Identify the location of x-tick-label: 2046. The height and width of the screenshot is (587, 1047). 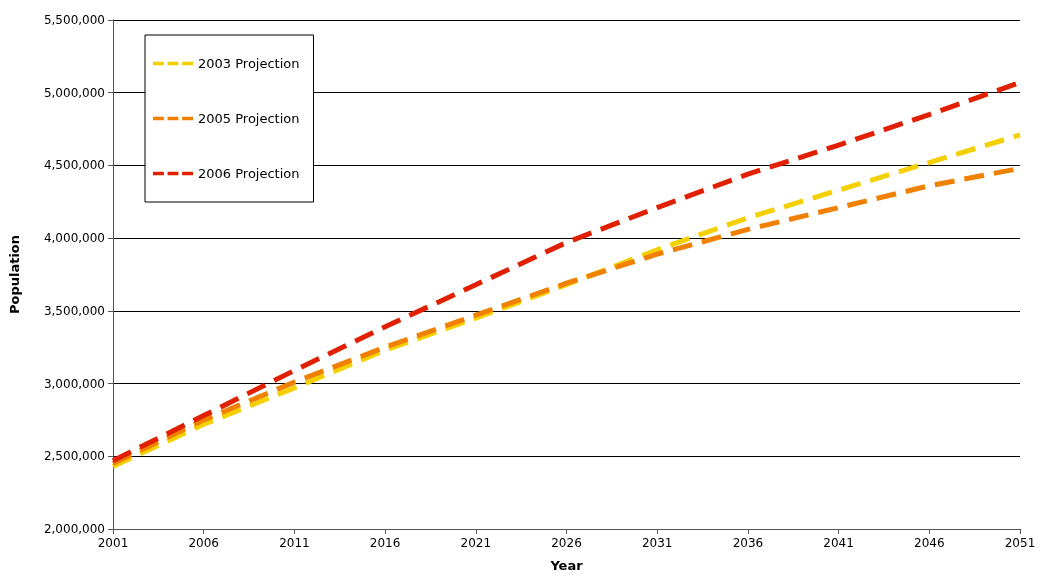
(929, 543).